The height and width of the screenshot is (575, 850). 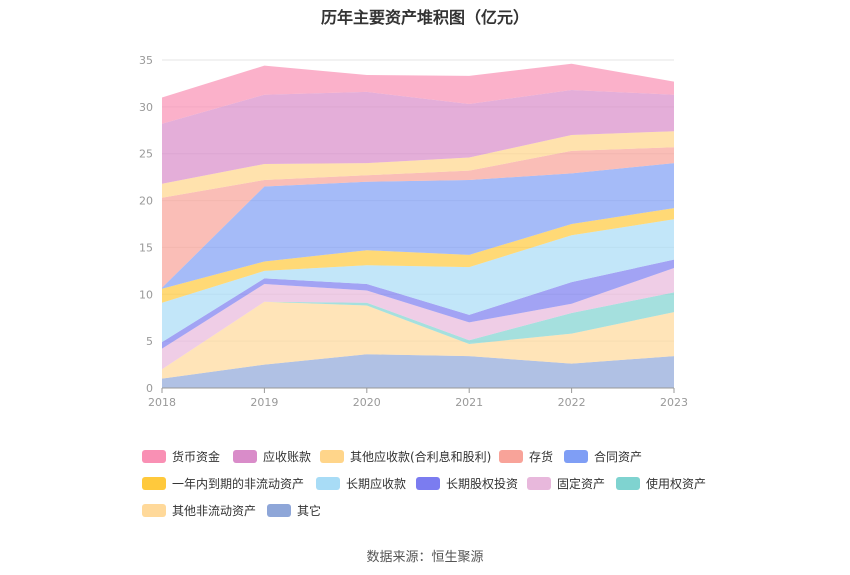 I want to click on x-tick-label: 2018, so click(x=162, y=402).